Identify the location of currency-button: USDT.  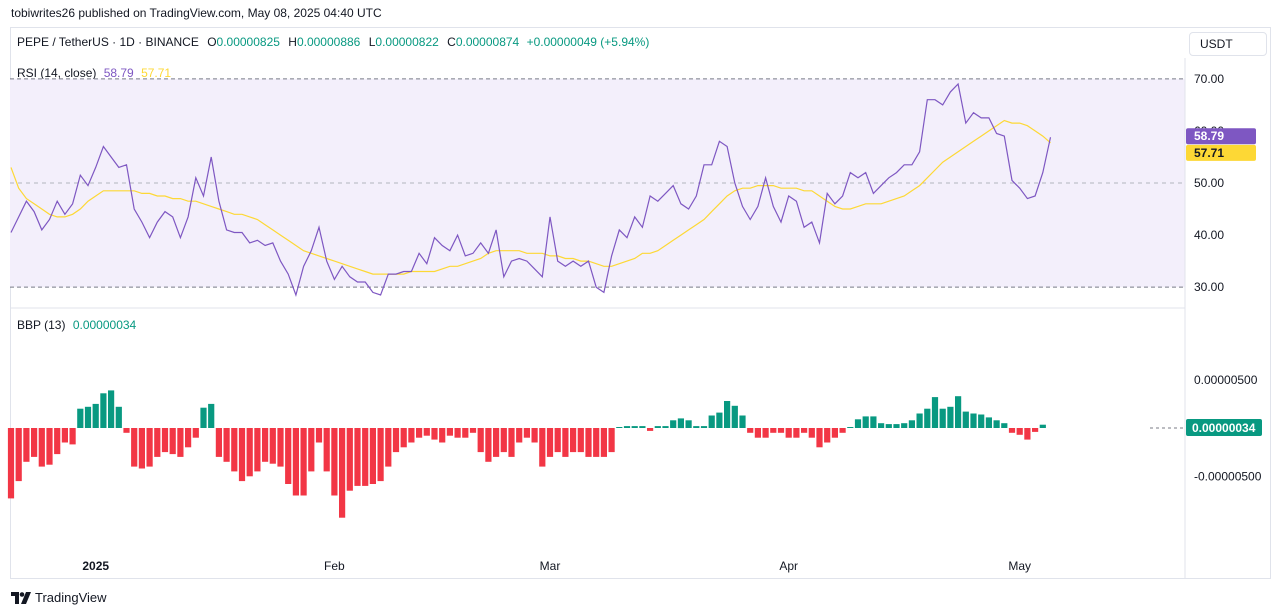
(1228, 44).